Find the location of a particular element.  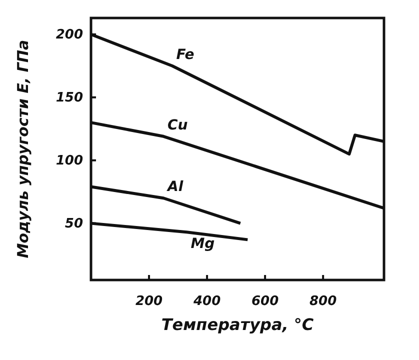

y-tick-label: 100 is located at coordinates (69, 160).